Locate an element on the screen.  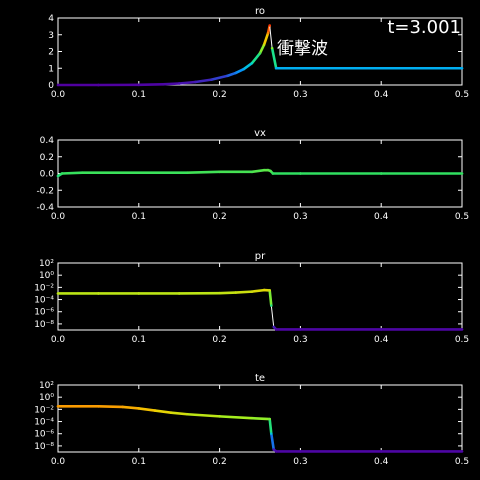
panel-title: ro is located at coordinates (260, 11).